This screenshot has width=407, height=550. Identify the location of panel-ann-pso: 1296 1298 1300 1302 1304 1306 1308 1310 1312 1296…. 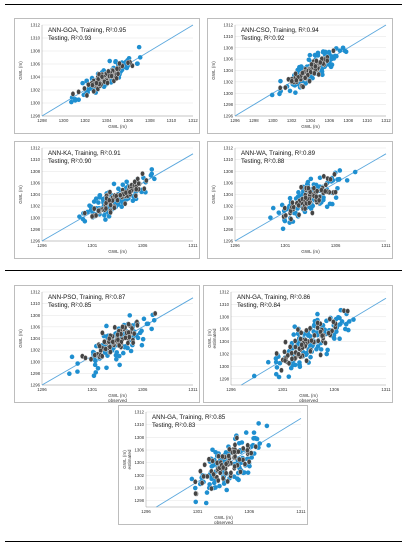
(107, 344).